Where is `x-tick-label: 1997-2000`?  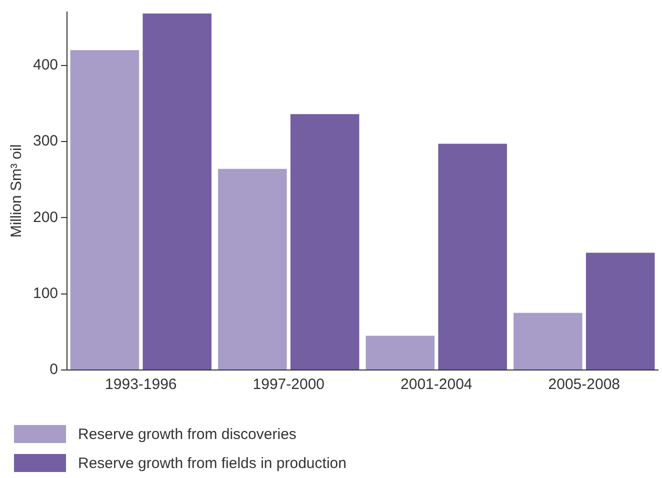
x-tick-label: 1997-2000 is located at coordinates (288, 385).